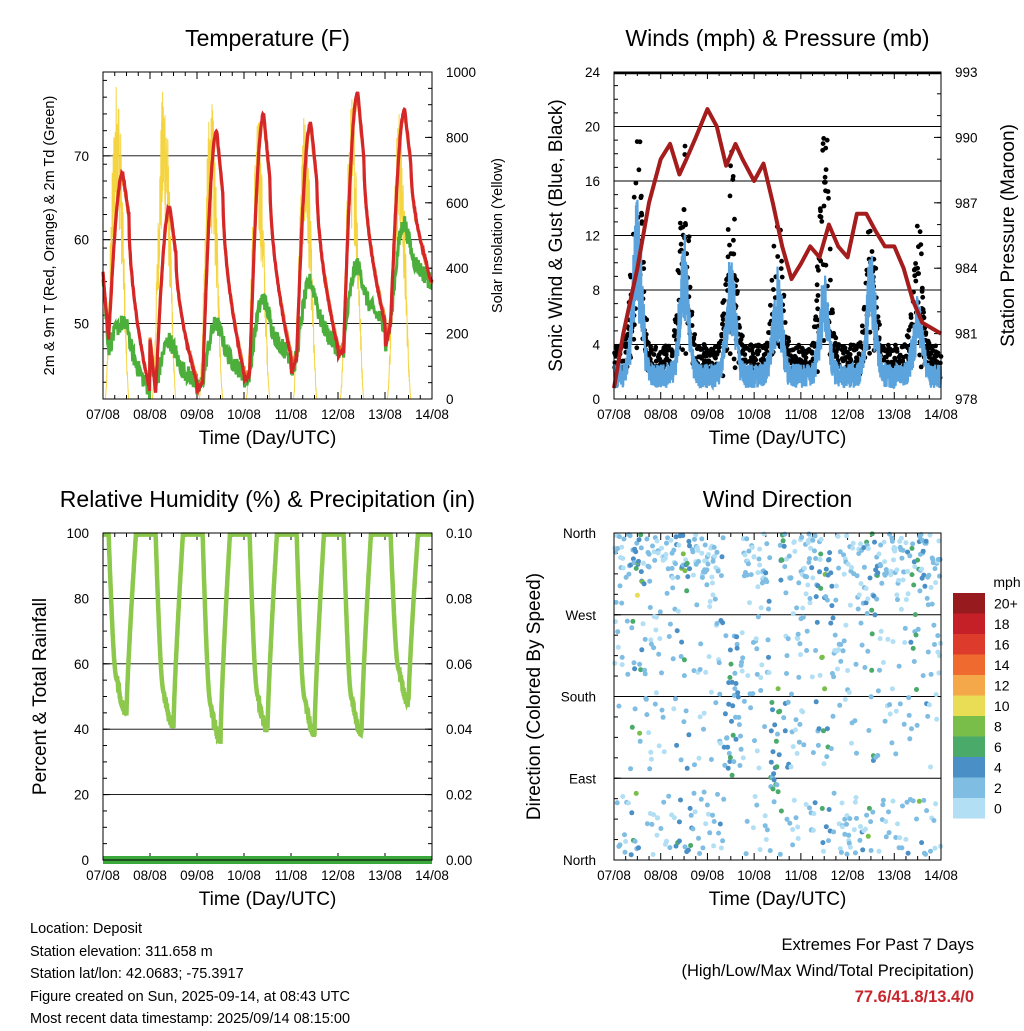 The width and height of the screenshot is (1024, 1031). Describe the element at coordinates (754, 875) in the screenshot. I see `x-tick-label: 10/08` at that location.